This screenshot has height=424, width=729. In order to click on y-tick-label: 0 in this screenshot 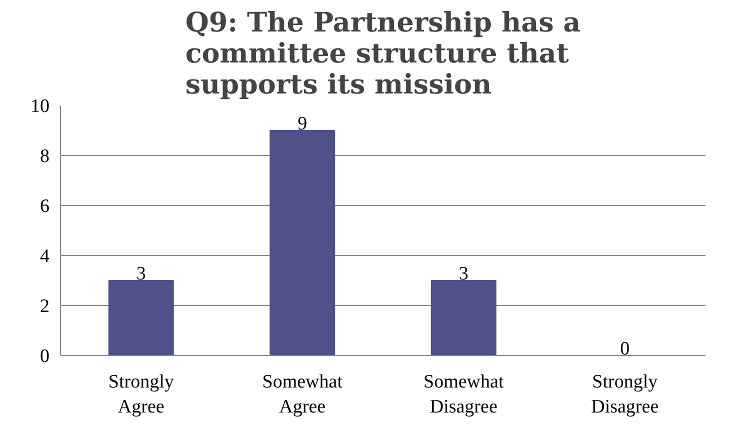, I will do `click(45, 356)`.